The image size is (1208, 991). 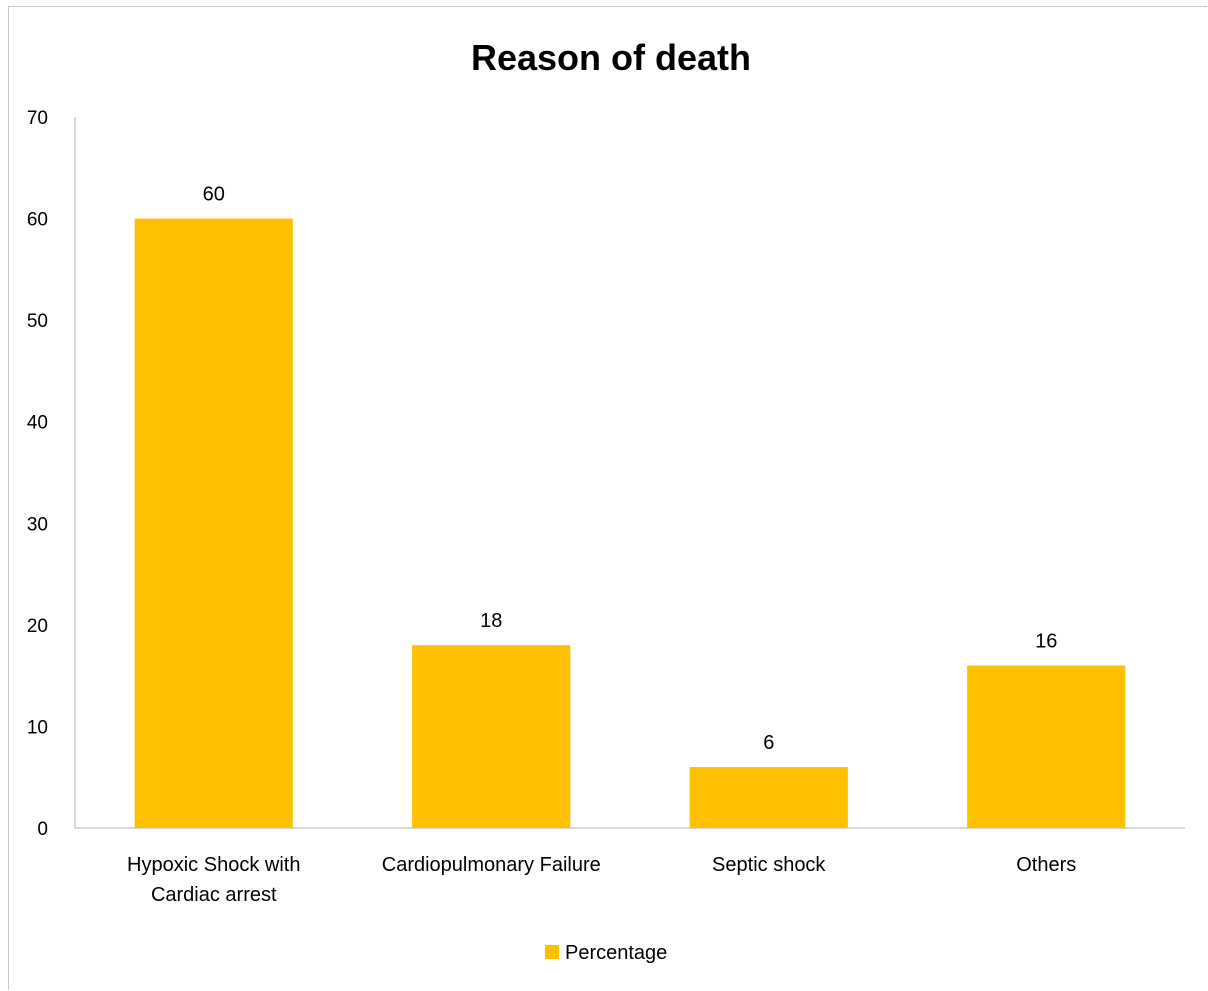 What do you see at coordinates (213, 865) in the screenshot?
I see `x-category-label-line: Hypoxic Shock with` at bounding box center [213, 865].